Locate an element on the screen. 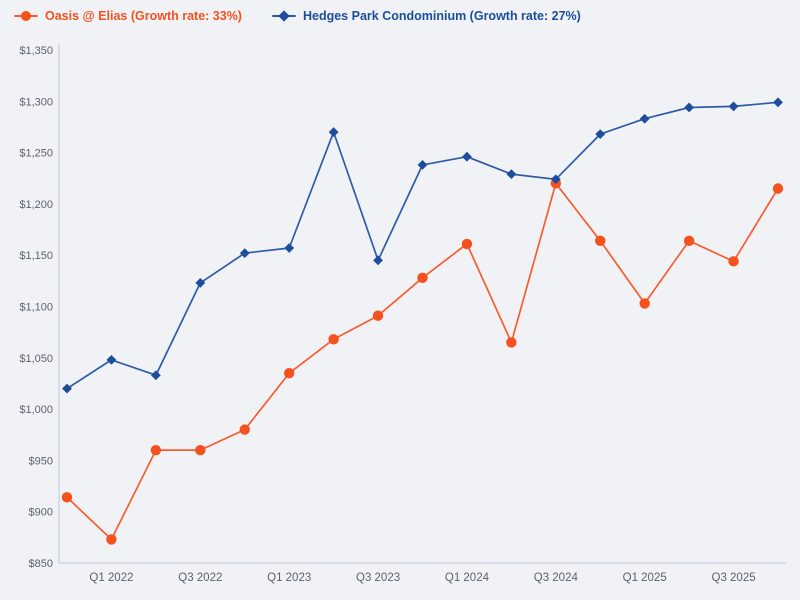 Image resolution: width=800 pixels, height=600 pixels. legend-item-oasis: Oasis @ Elias (Growth rate: 33%) is located at coordinates (128, 16).